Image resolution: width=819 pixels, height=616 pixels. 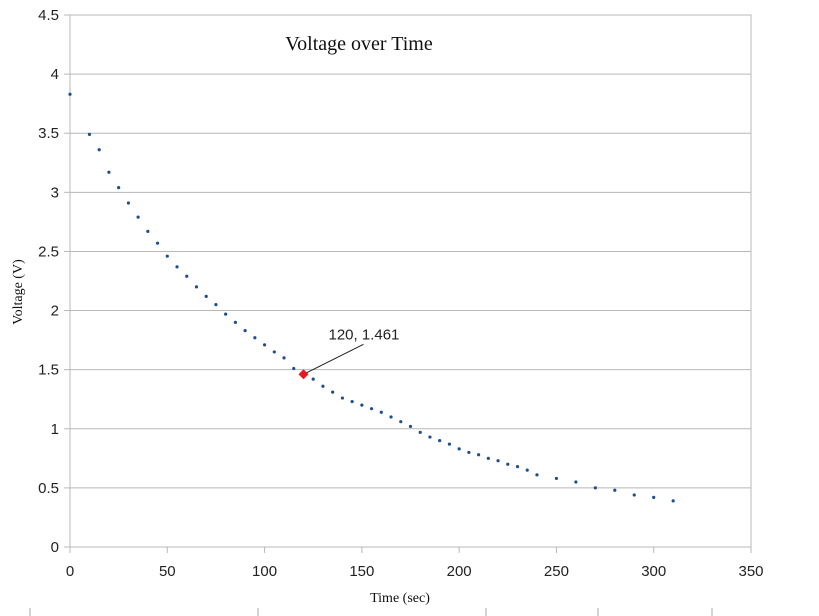 What do you see at coordinates (55, 311) in the screenshot?
I see `y-tick-label: 2` at bounding box center [55, 311].